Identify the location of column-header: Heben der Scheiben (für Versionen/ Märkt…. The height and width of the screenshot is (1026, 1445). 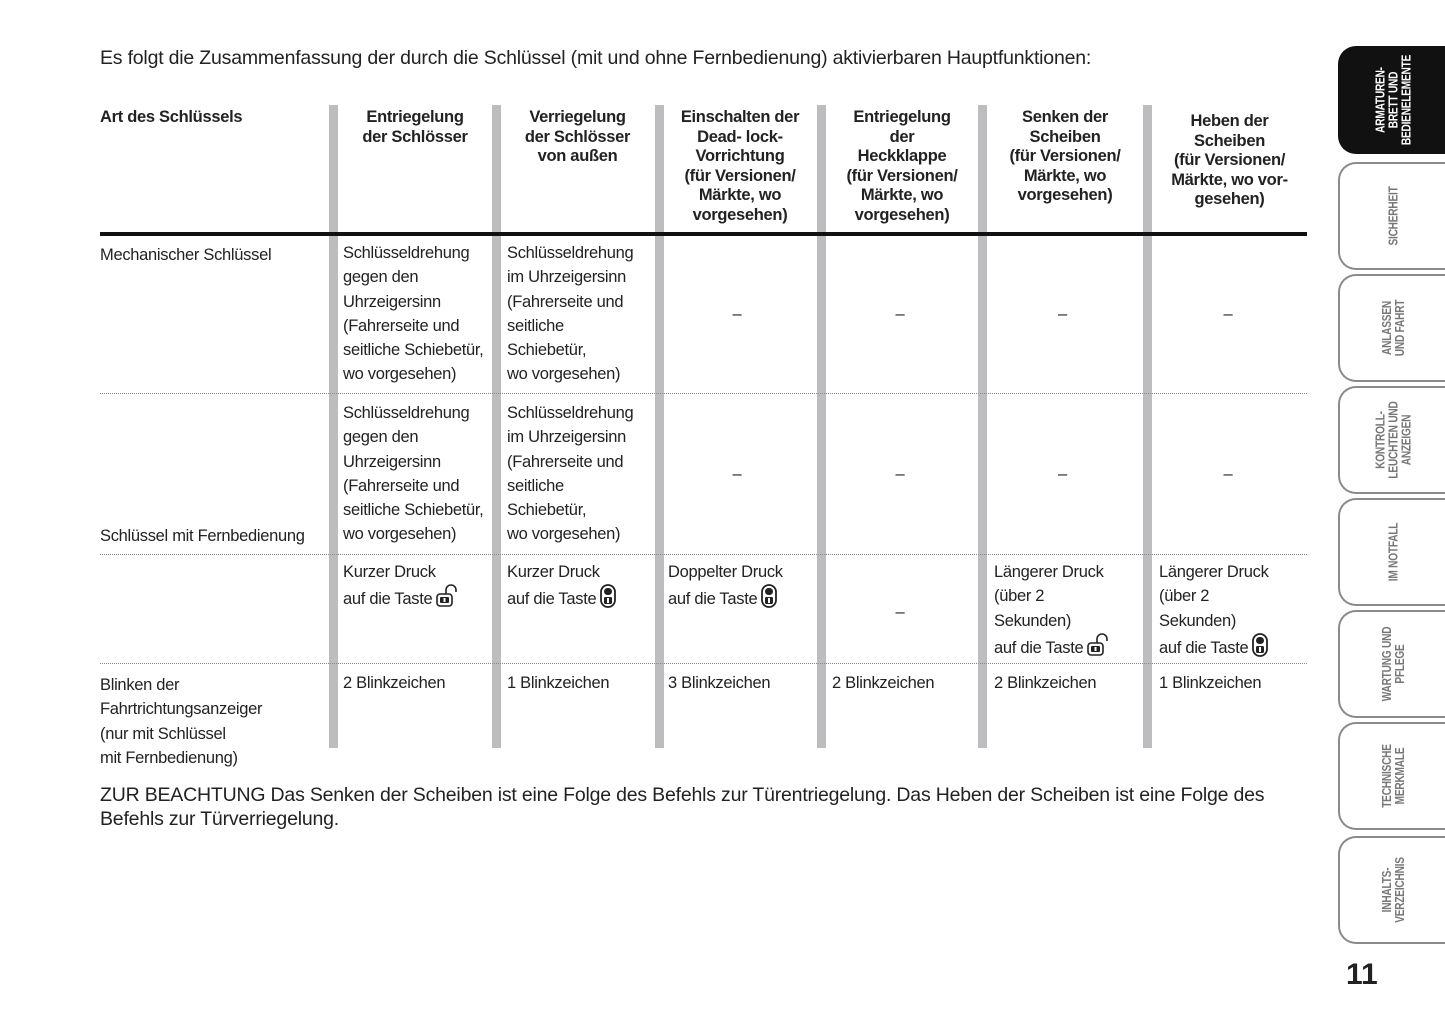
(1229, 160).